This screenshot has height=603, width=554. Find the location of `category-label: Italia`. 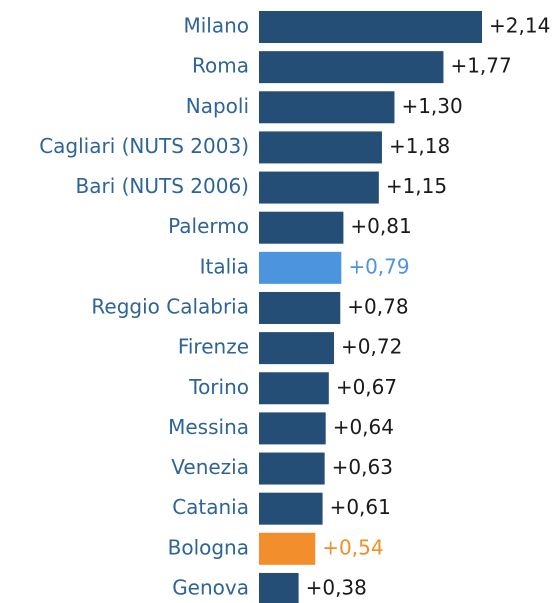

category-label: Italia is located at coordinates (224, 266).